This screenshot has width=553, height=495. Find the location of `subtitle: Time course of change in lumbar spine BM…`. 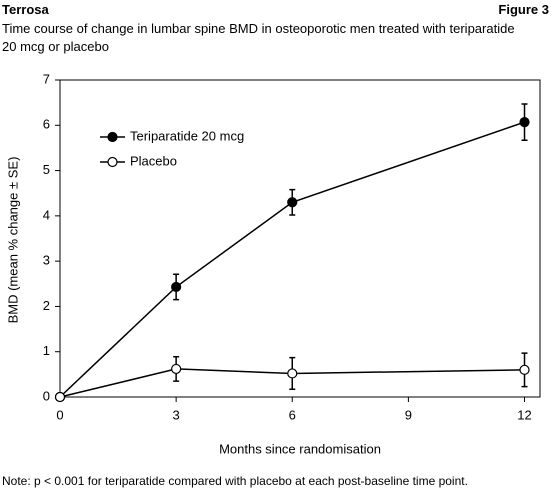

subtitle: Time course of change in lumbar spine BM… is located at coordinates (258, 37).